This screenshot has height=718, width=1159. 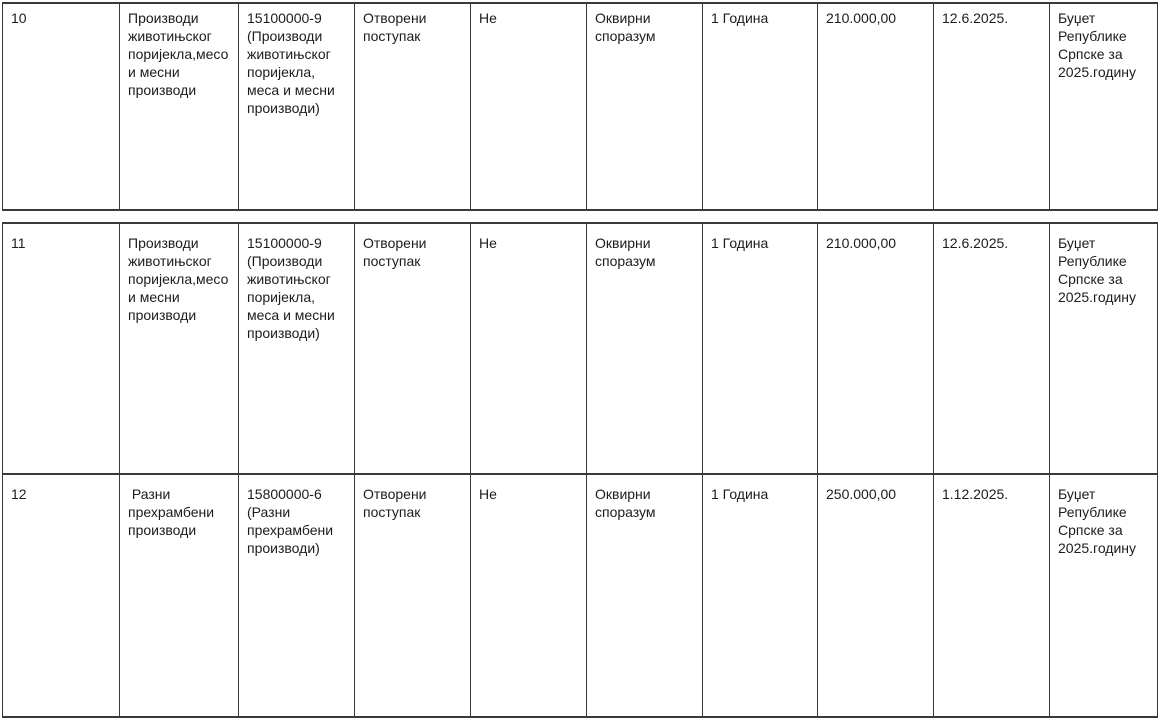 What do you see at coordinates (61, 595) in the screenshot?
I see `cell-row-number: 12` at bounding box center [61, 595].